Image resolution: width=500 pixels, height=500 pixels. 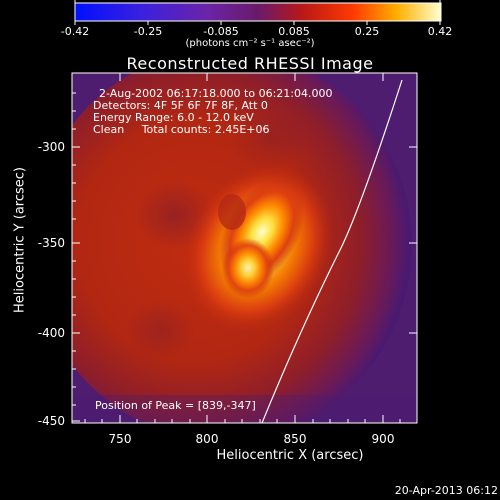 I want to click on x-tick-label: 800, so click(x=207, y=439).